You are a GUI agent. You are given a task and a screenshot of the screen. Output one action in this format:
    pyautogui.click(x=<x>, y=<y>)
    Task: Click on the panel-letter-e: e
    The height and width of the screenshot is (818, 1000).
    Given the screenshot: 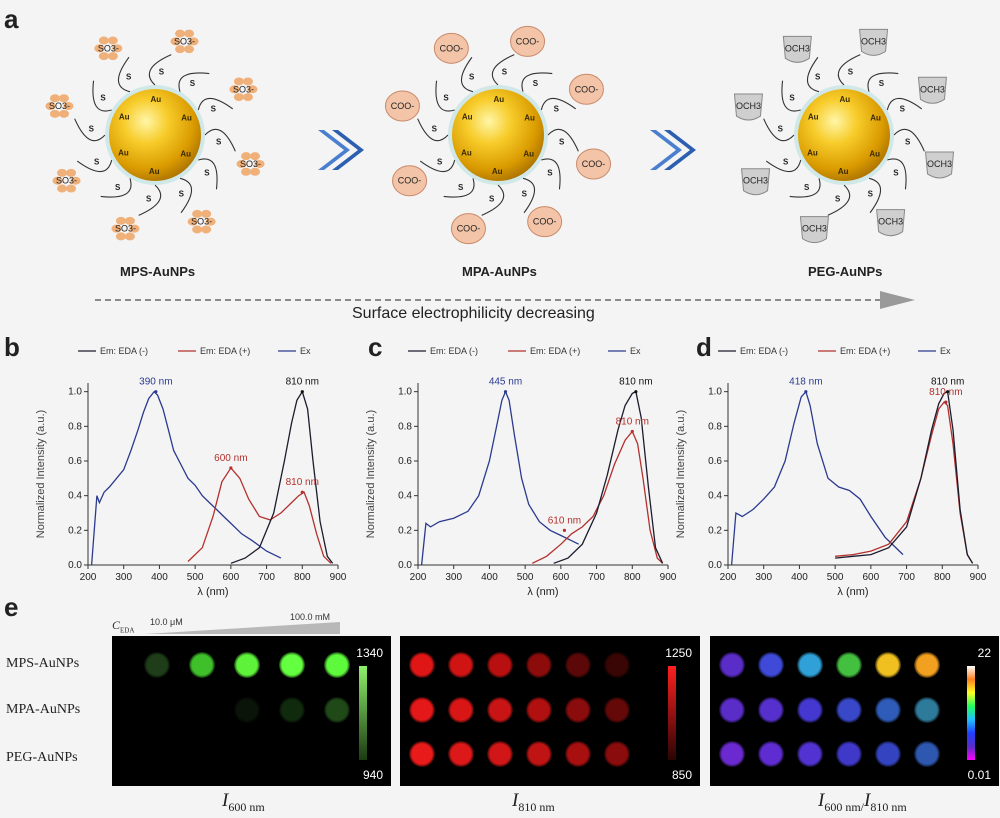 What is the action you would take?
    pyautogui.click(x=11, y=607)
    